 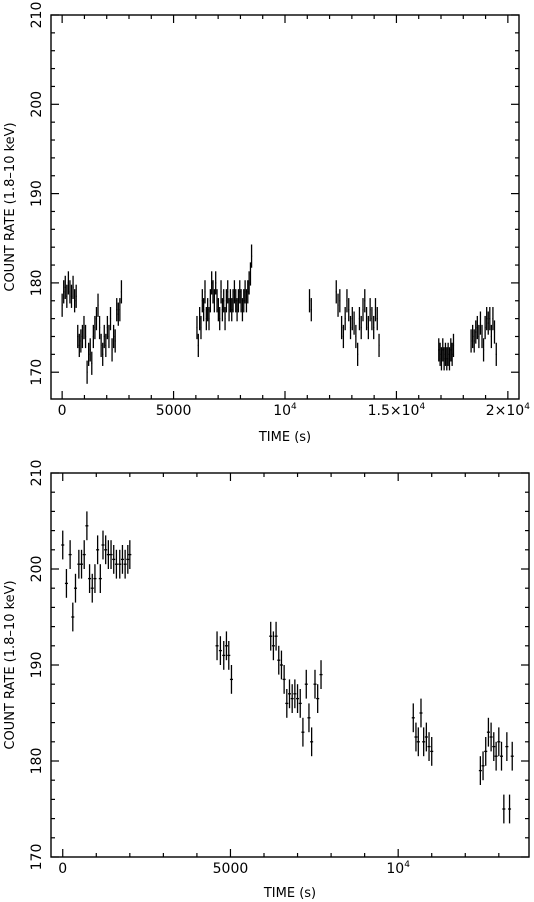 I want to click on x-tick-label: 104, so click(x=398, y=868).